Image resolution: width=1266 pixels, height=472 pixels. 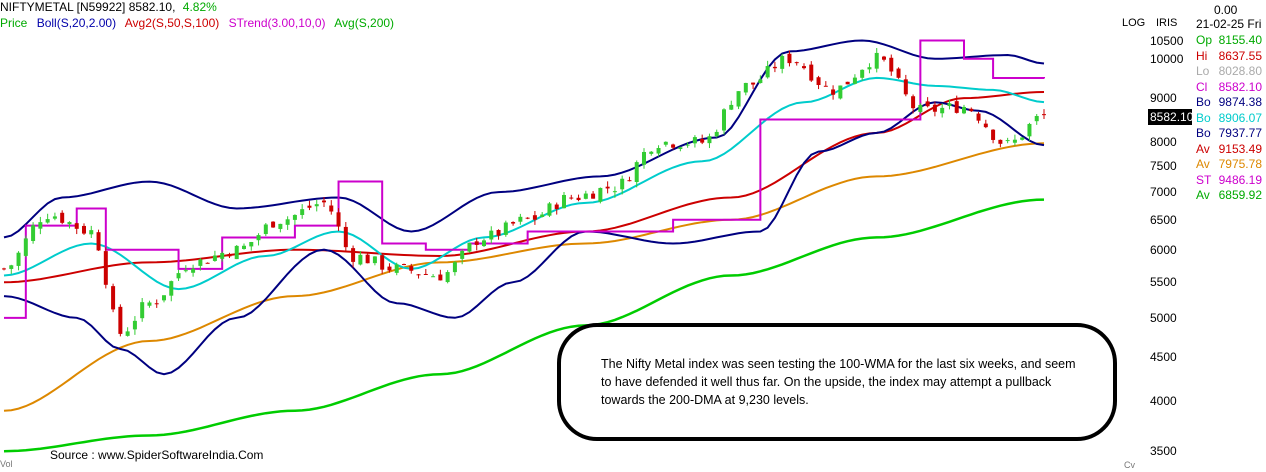 I want to click on side-row-key: Cl, so click(x=1202, y=86).